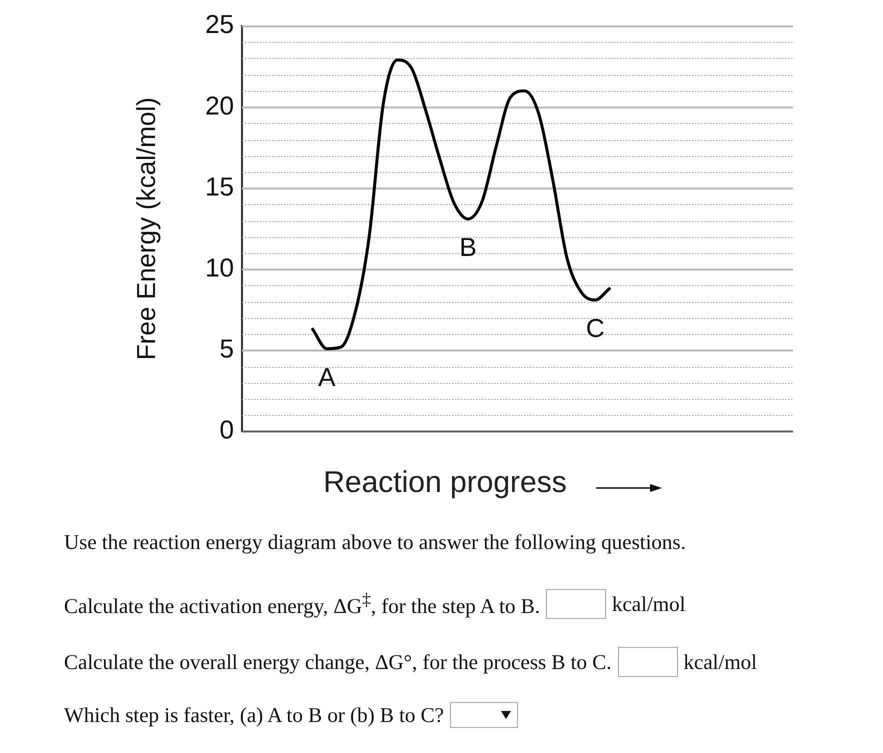  I want to click on data-label: B, so click(468, 247).